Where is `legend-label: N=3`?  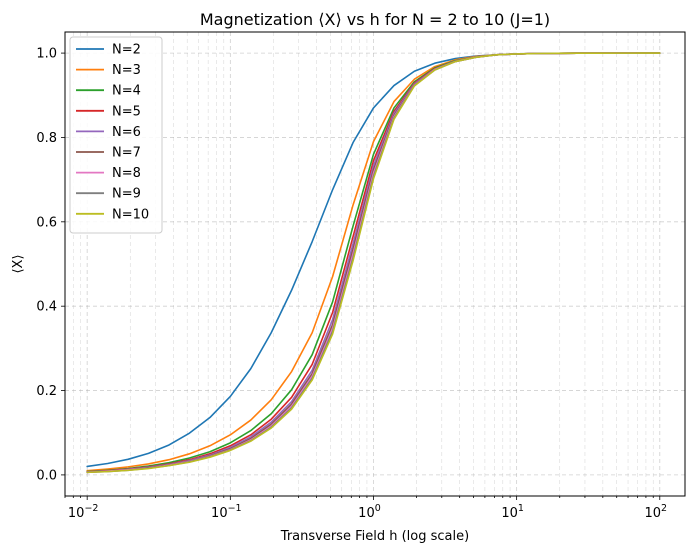
legend-label: N=3 is located at coordinates (126, 70).